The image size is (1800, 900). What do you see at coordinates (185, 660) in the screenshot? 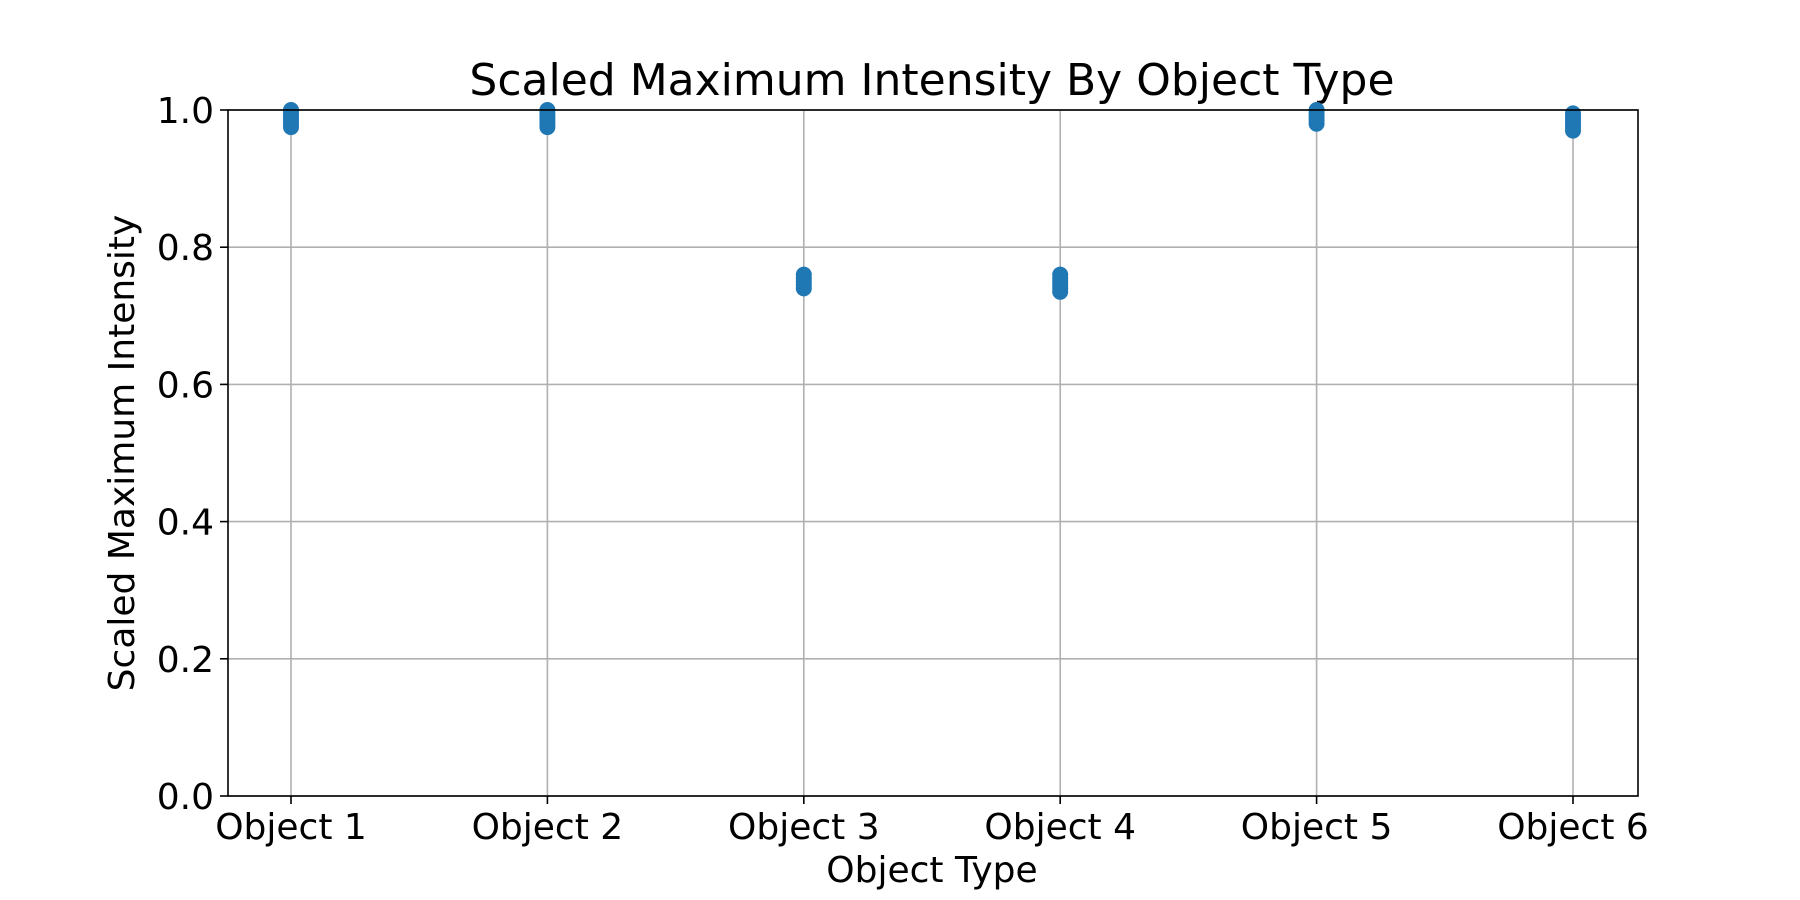
I see `y-tick-label: 0.2` at bounding box center [185, 660].